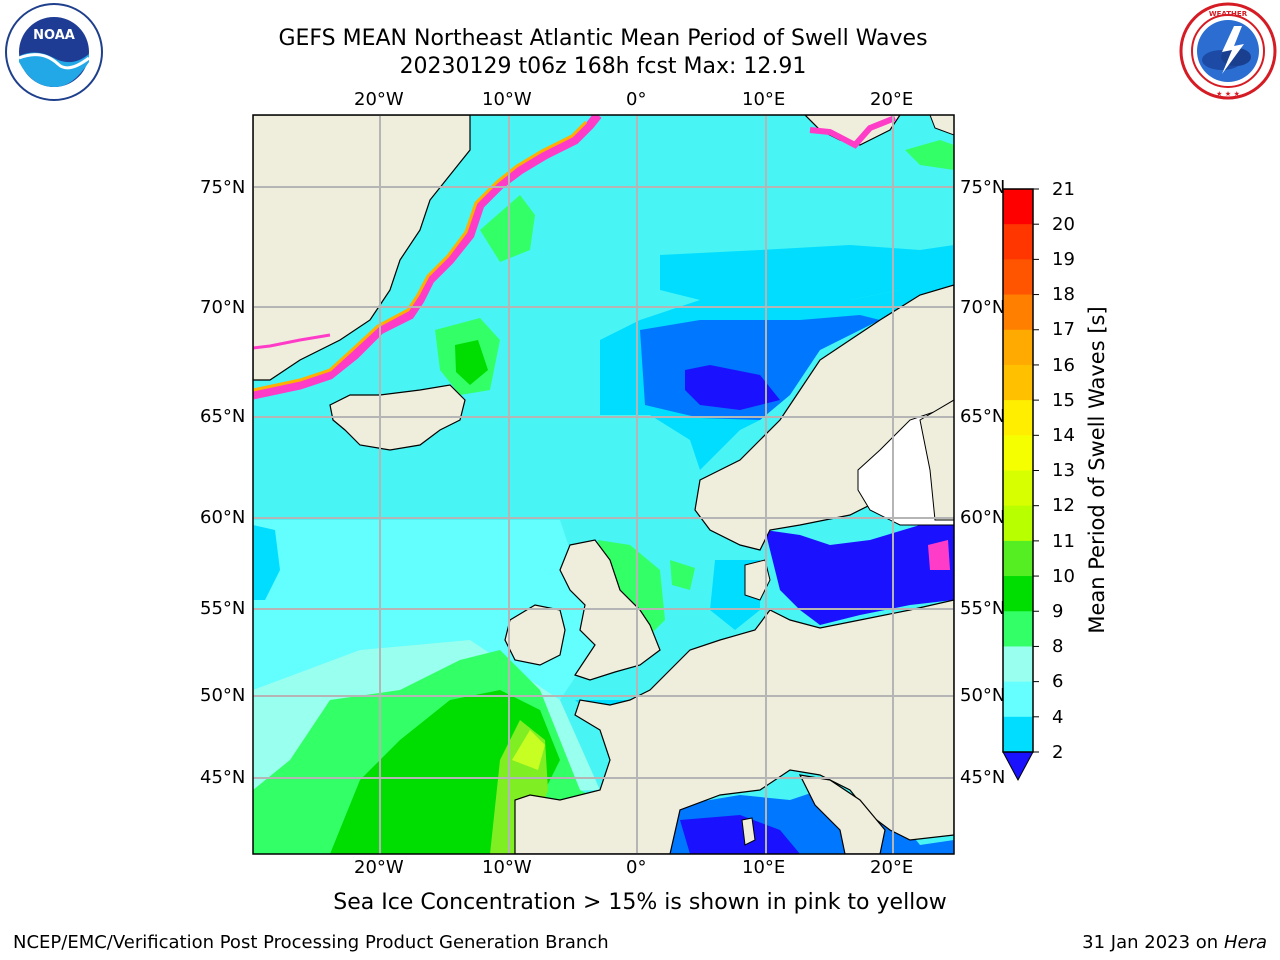 The height and width of the screenshot is (960, 1280). I want to click on colorbar-tick: 12, so click(1063, 505).